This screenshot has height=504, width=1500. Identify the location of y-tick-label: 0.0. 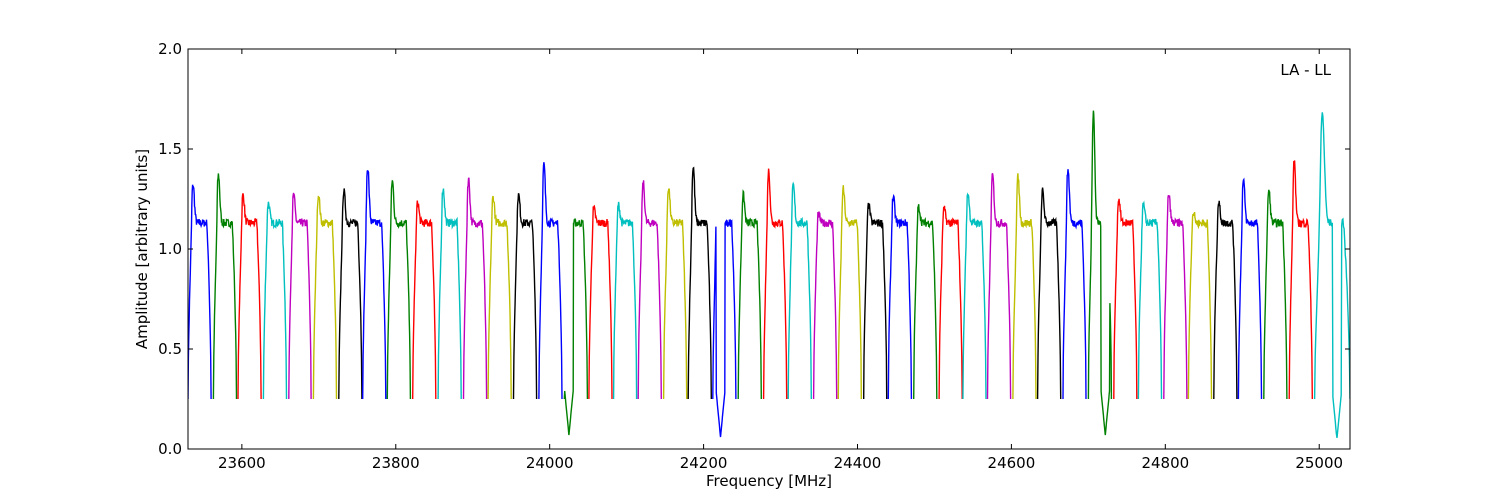
(170, 449).